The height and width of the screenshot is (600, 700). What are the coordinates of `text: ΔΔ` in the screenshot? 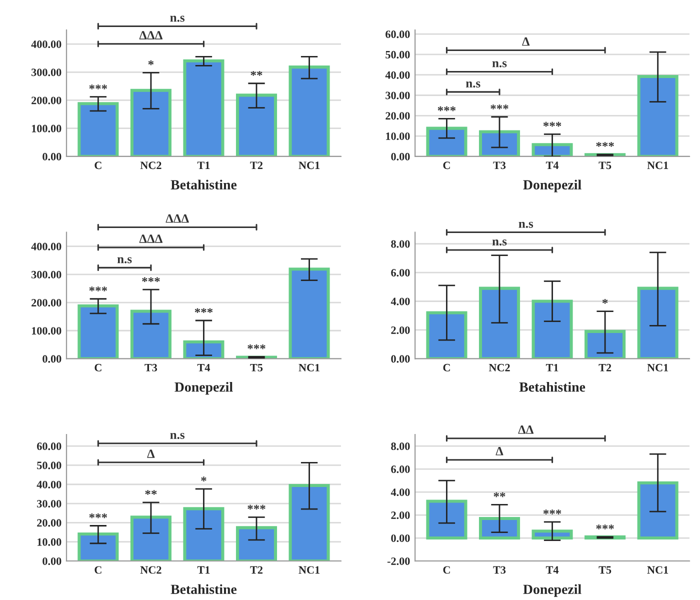 It's located at (526, 430).